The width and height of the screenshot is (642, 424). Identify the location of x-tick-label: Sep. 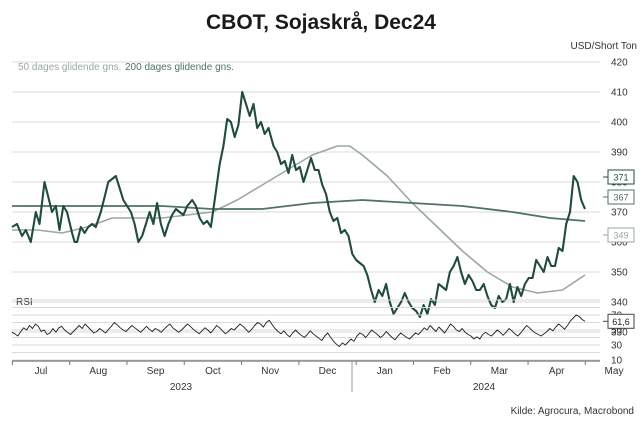
(156, 371).